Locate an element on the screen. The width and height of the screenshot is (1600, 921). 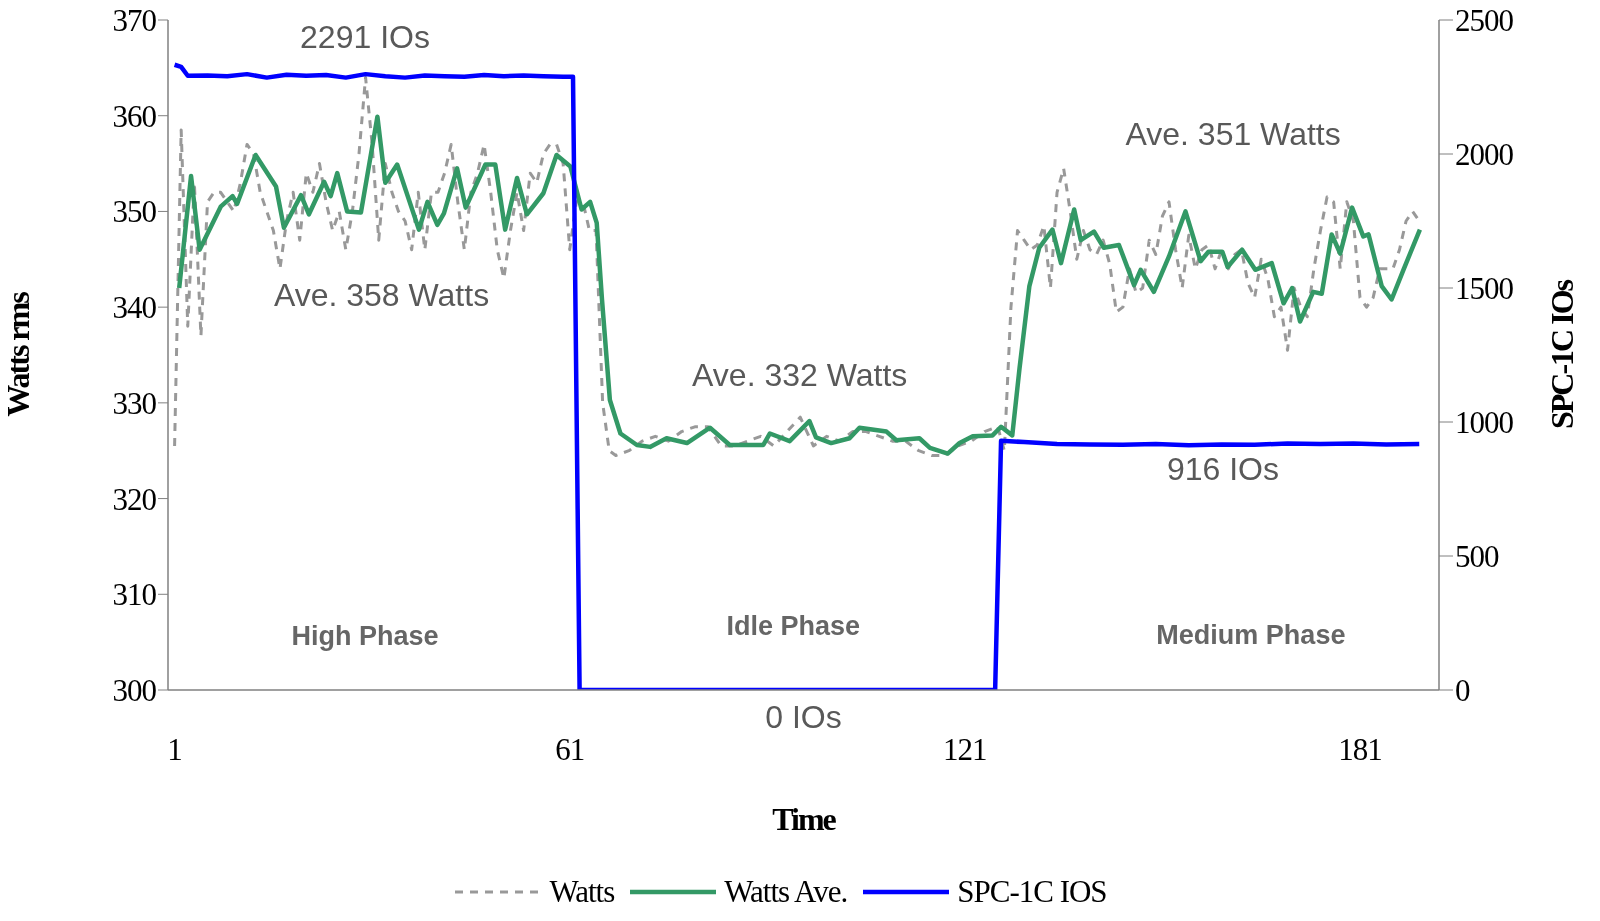
x-tick-label: 121 is located at coordinates (965, 750).